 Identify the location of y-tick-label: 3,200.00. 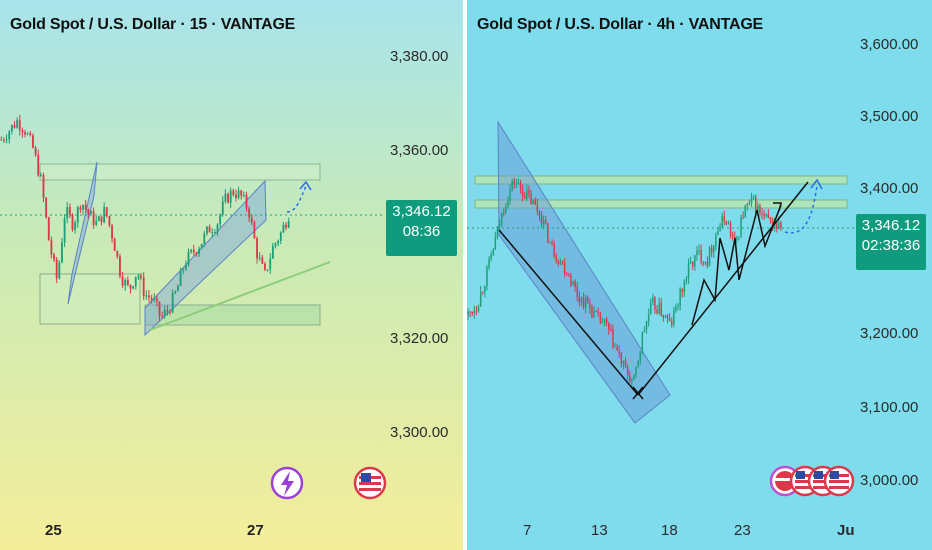
(889, 333).